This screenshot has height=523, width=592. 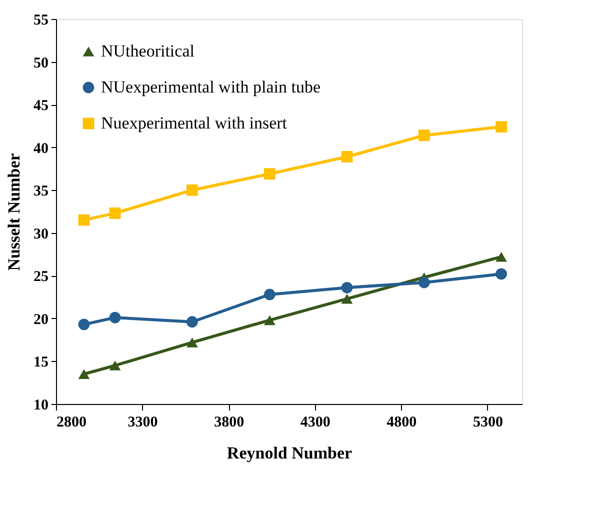 What do you see at coordinates (41, 148) in the screenshot?
I see `y-tick-label: 40` at bounding box center [41, 148].